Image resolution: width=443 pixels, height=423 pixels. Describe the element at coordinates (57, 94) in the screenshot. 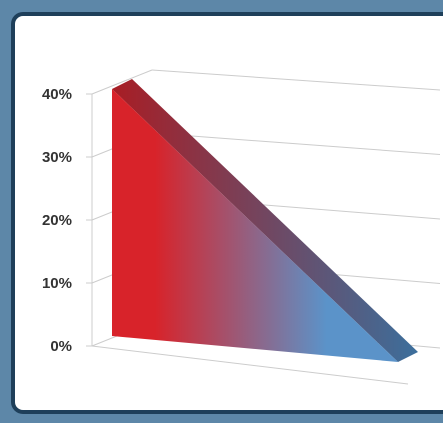

I see `y-tick-label: 40%` at that location.